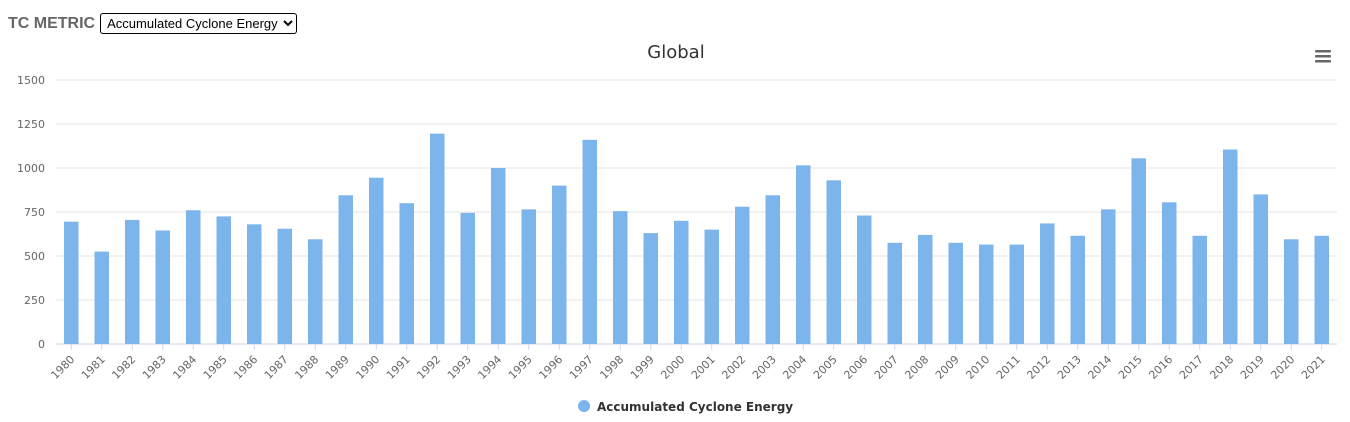 The height and width of the screenshot is (422, 1350). What do you see at coordinates (71, 282) in the screenshot?
I see `bar-1980` at bounding box center [71, 282].